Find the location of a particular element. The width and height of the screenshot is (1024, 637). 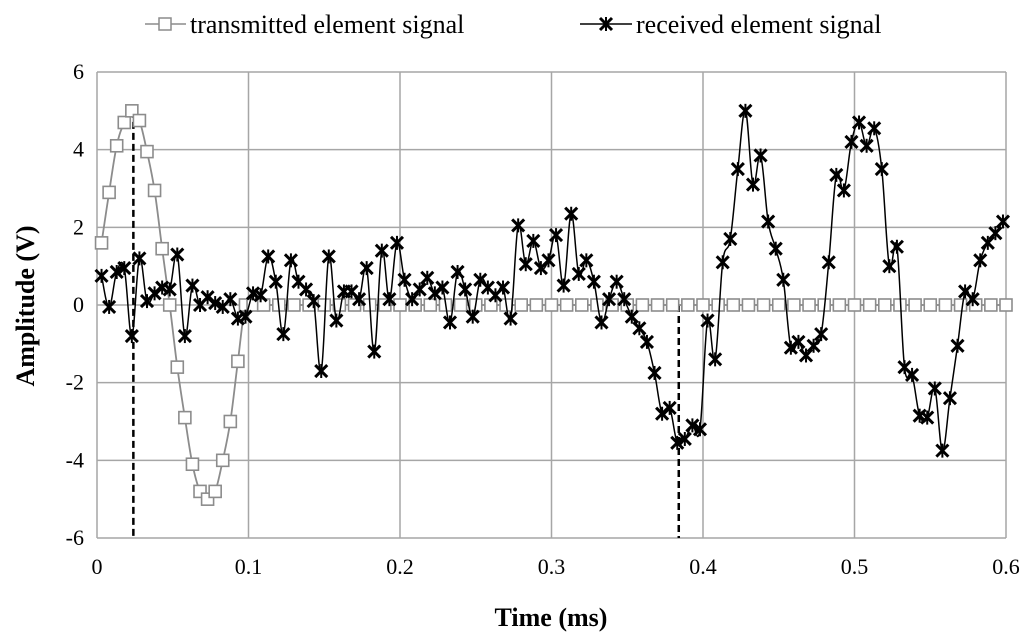

x-tick-label: 0 is located at coordinates (97, 566).